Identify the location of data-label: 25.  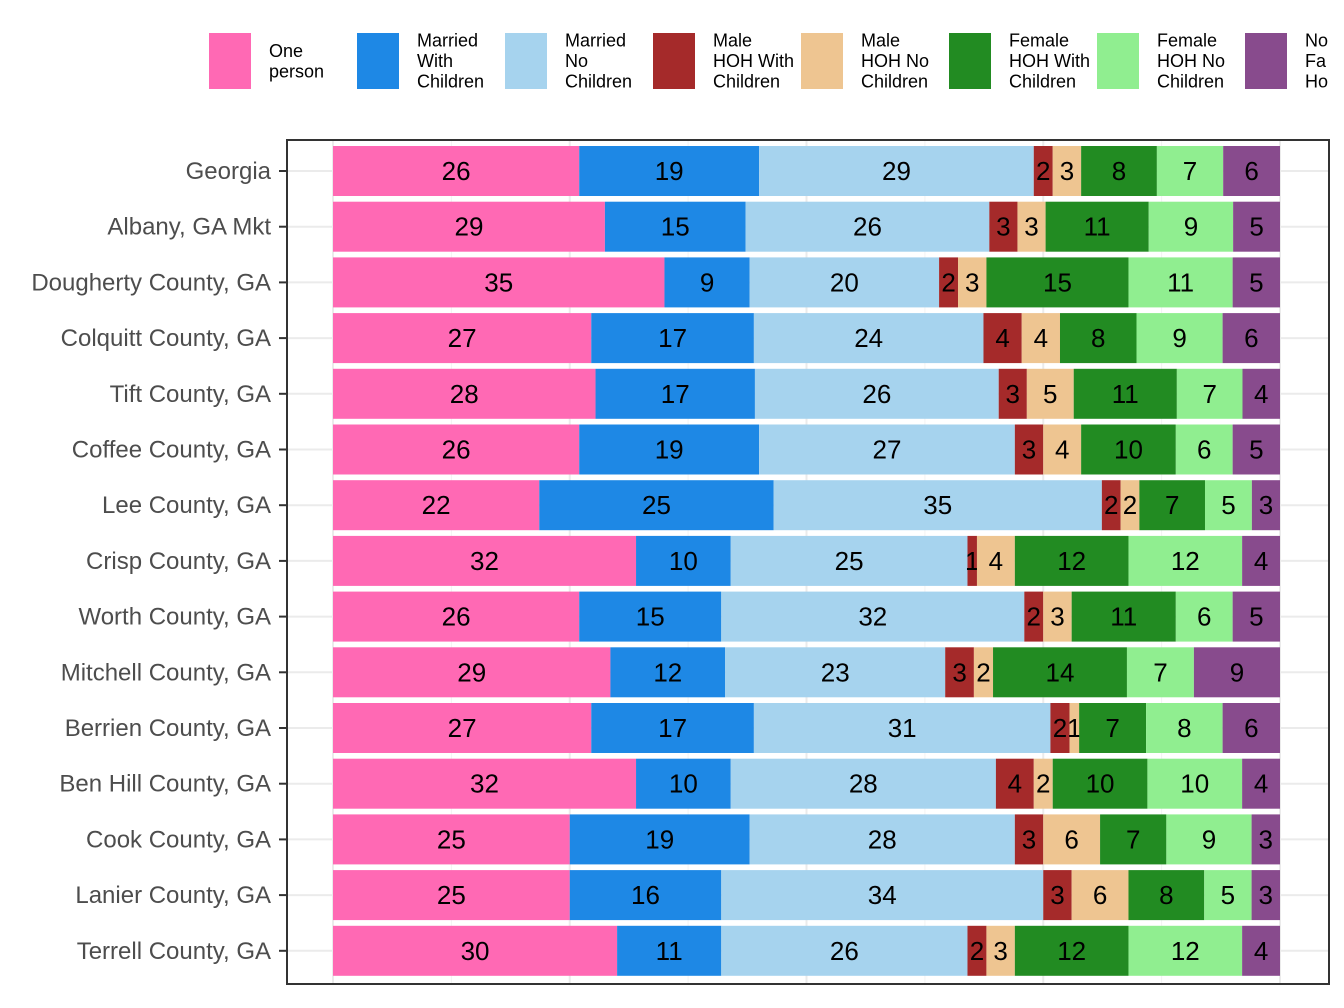
(656, 505).